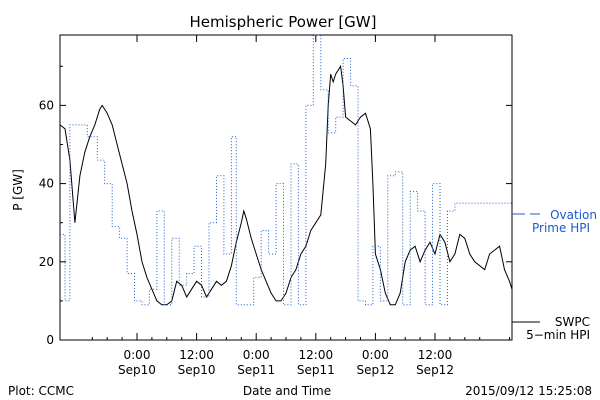 This screenshot has width=600, height=400. I want to click on y-tick-label: 60, so click(46, 105).